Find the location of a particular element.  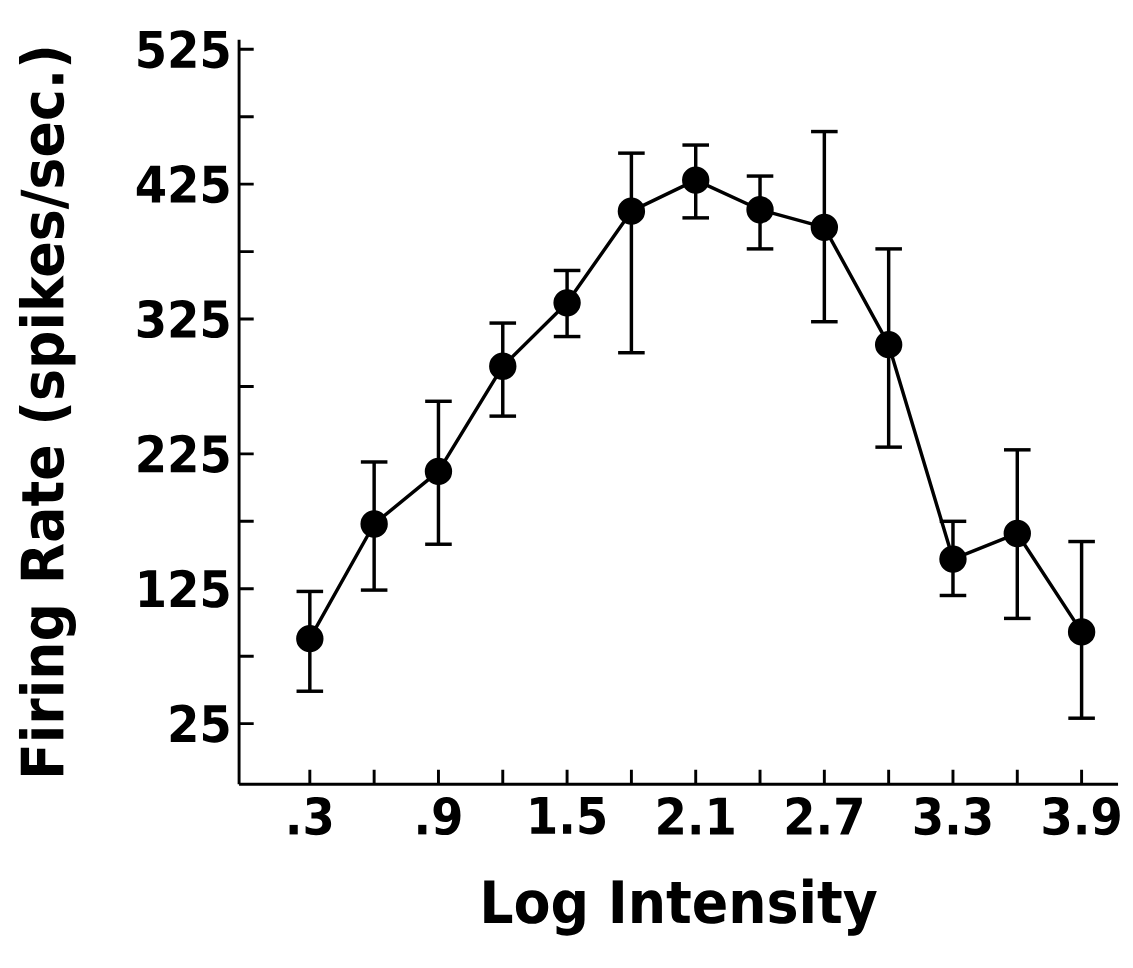

y-axis-title: Firing Rate (spikes/sec.) is located at coordinates (47, 412).